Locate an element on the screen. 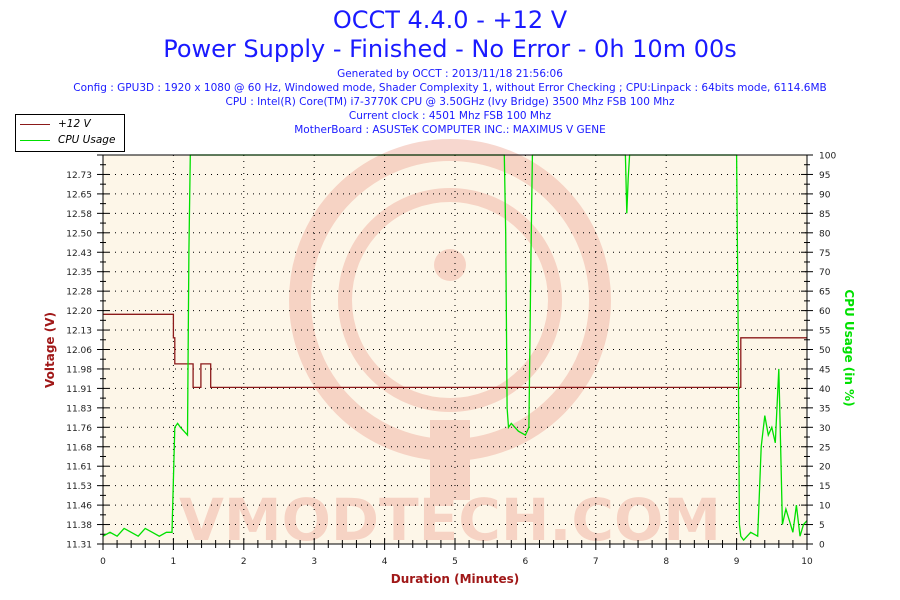  x-tick-label: 1 is located at coordinates (174, 562).